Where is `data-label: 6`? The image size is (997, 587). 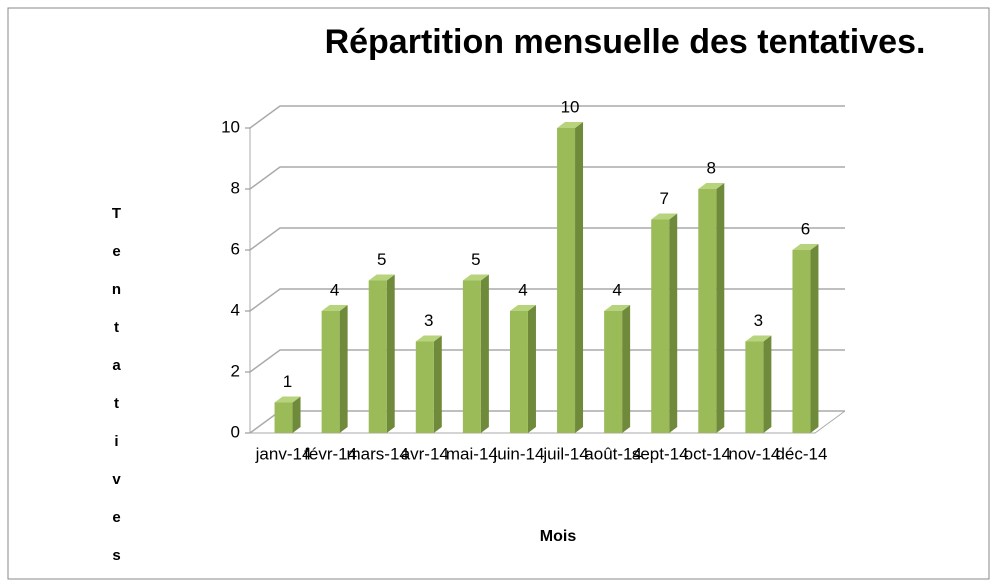 data-label: 6 is located at coordinates (805, 228).